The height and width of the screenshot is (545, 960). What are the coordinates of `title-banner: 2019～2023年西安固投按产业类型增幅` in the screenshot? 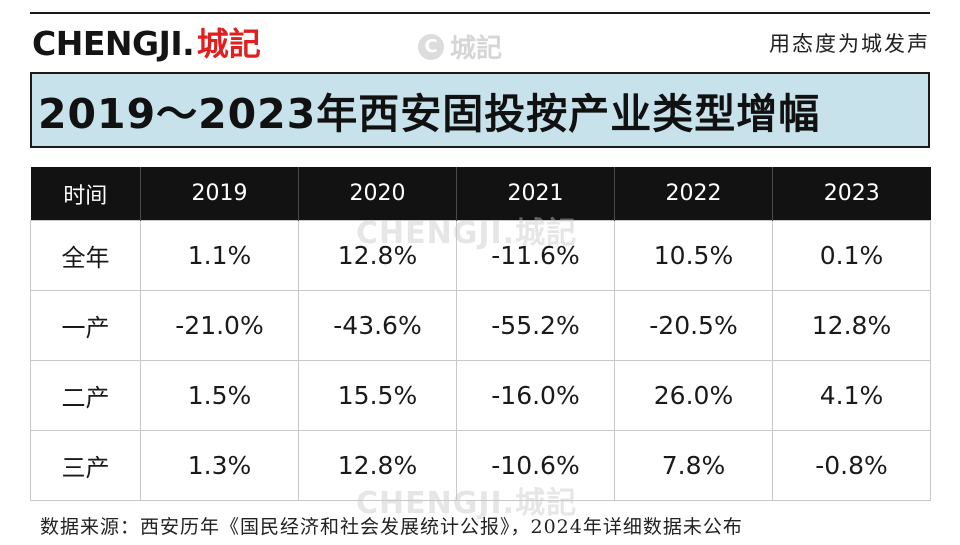 It's located at (480, 110).